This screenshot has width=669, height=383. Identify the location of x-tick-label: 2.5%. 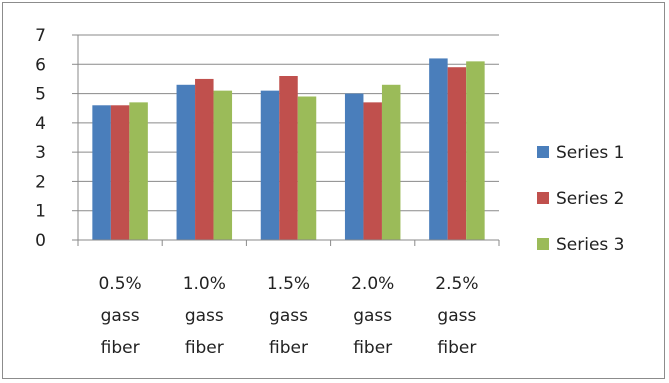
(456, 284).